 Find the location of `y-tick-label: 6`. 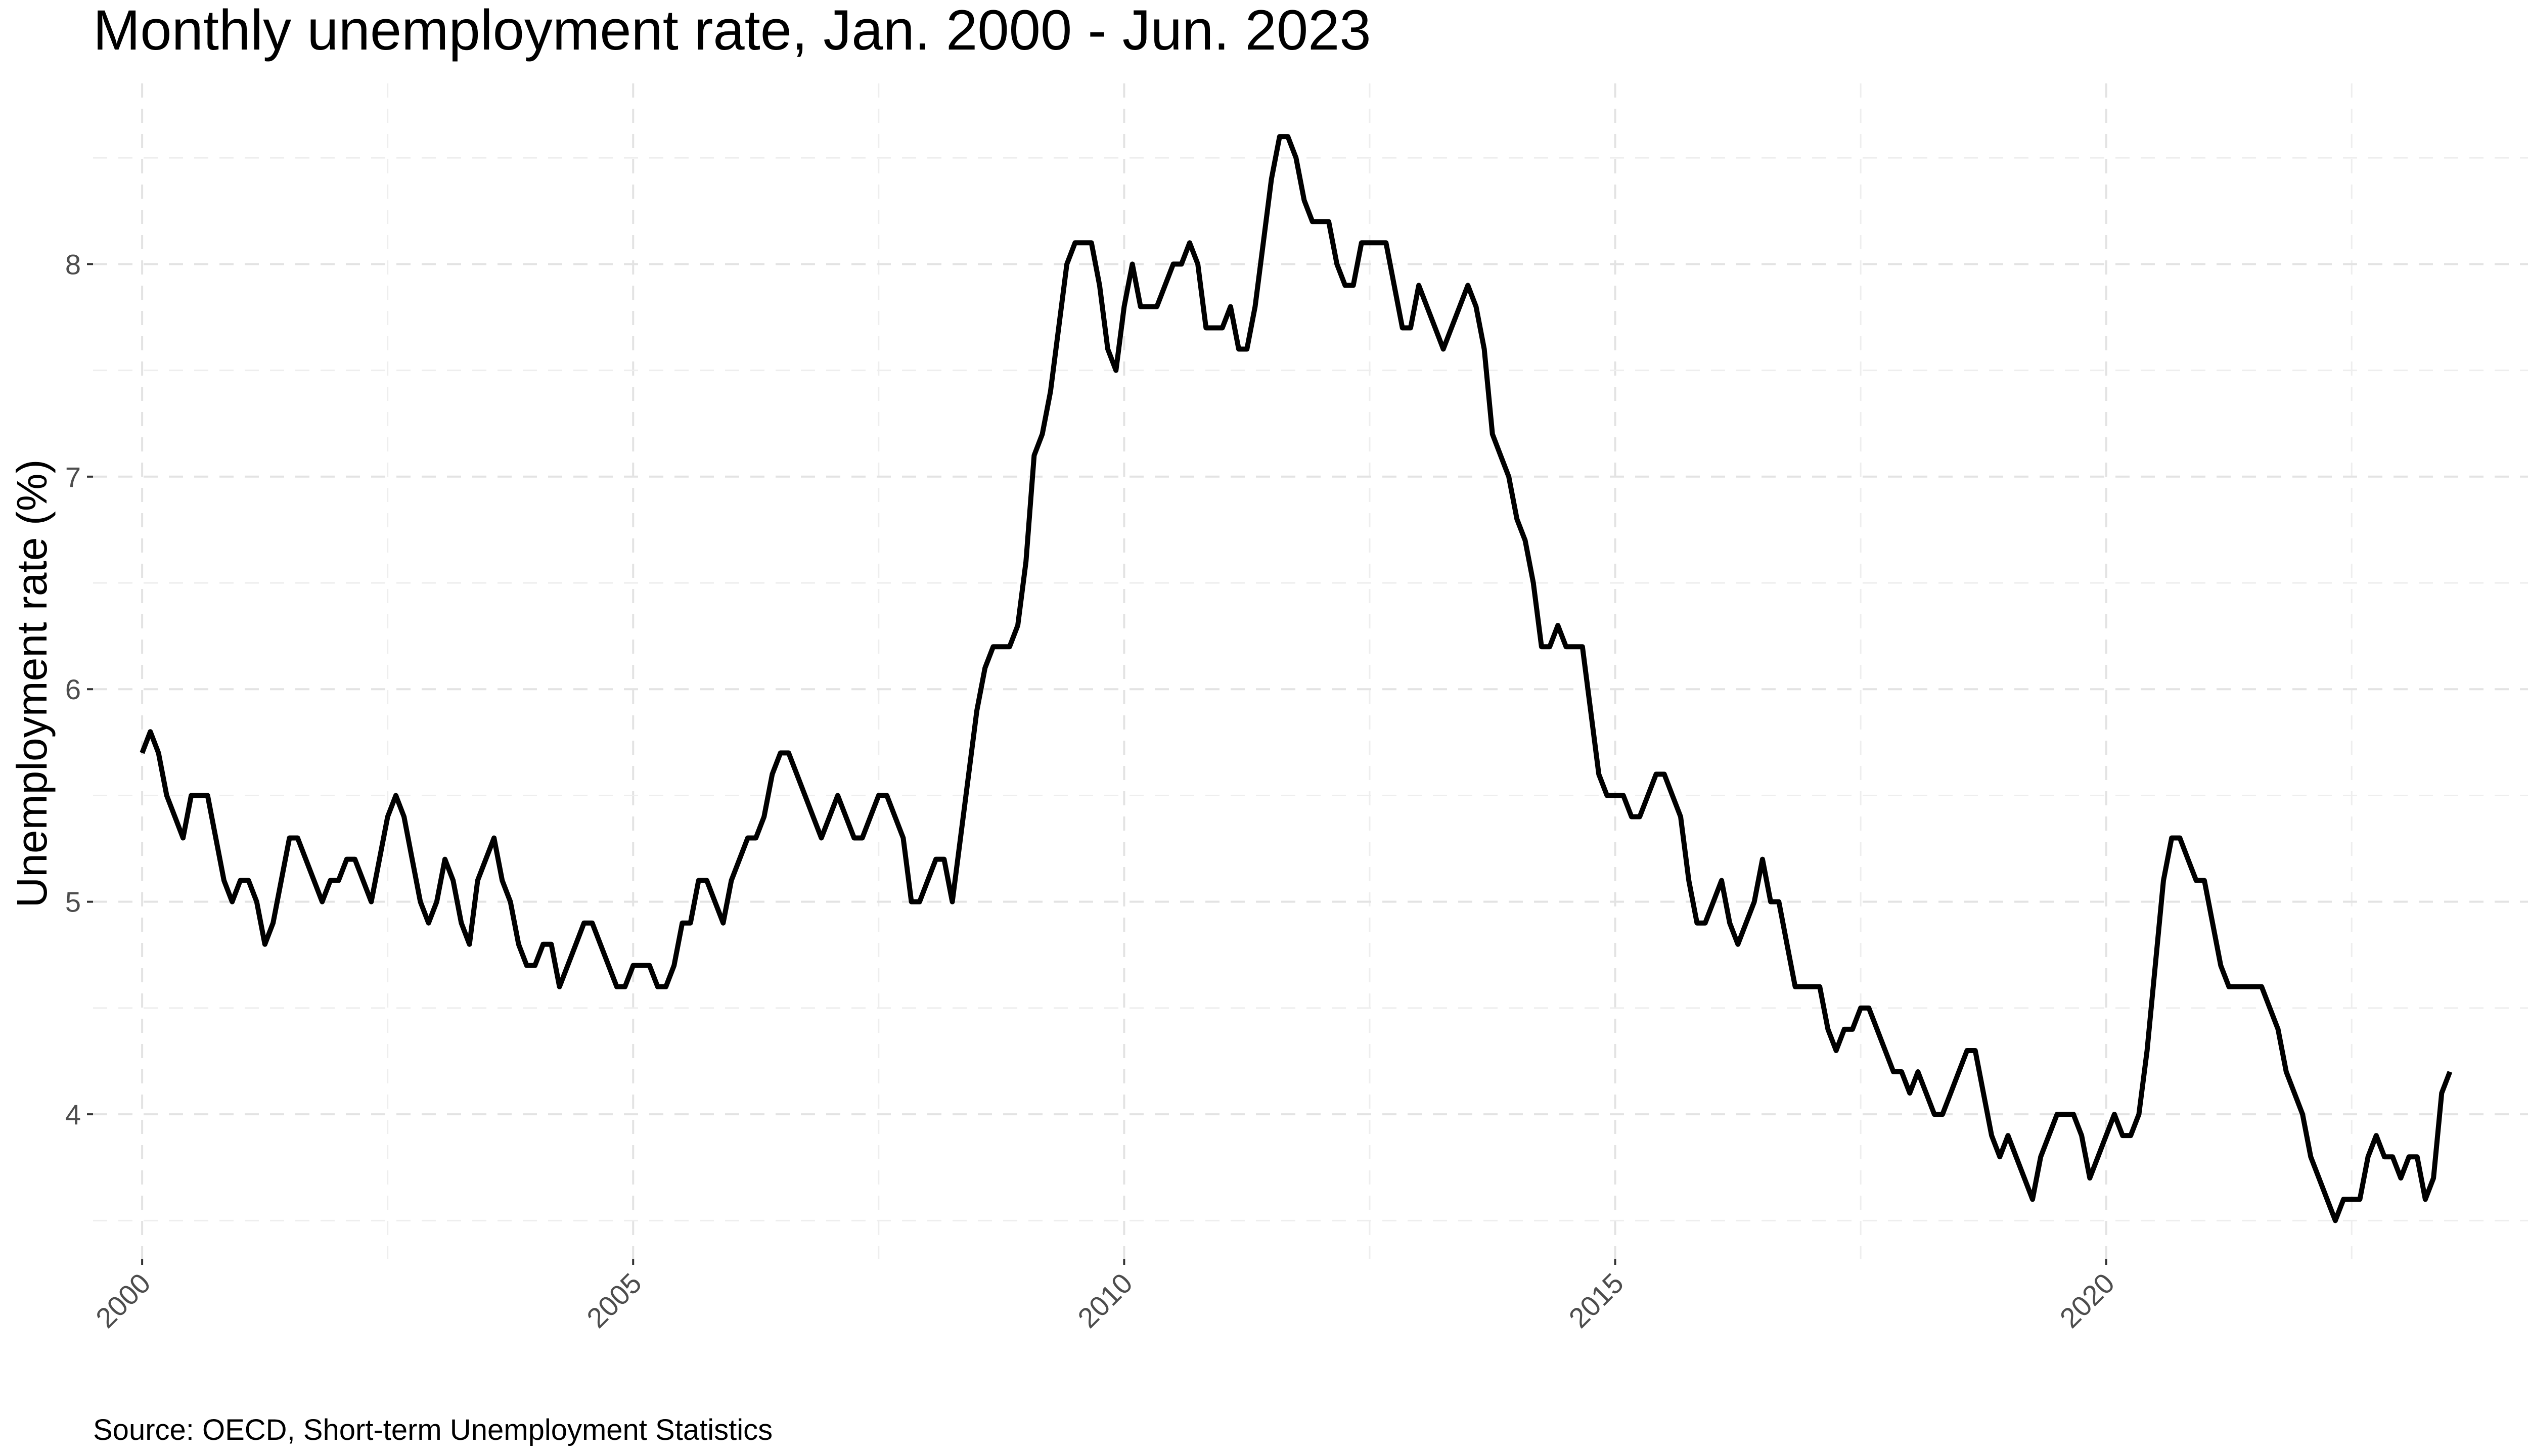

y-tick-label: 6 is located at coordinates (73, 689).